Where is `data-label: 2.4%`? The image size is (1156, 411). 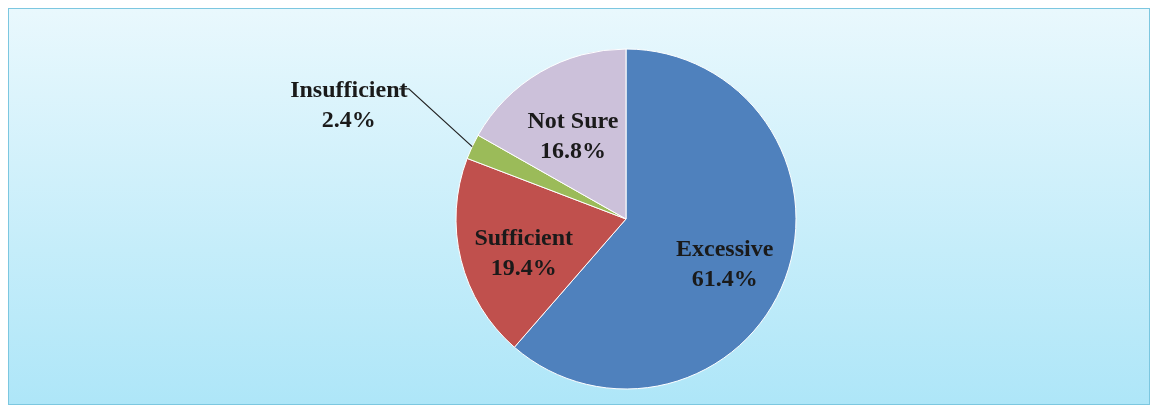 data-label: 2.4% is located at coordinates (348, 118).